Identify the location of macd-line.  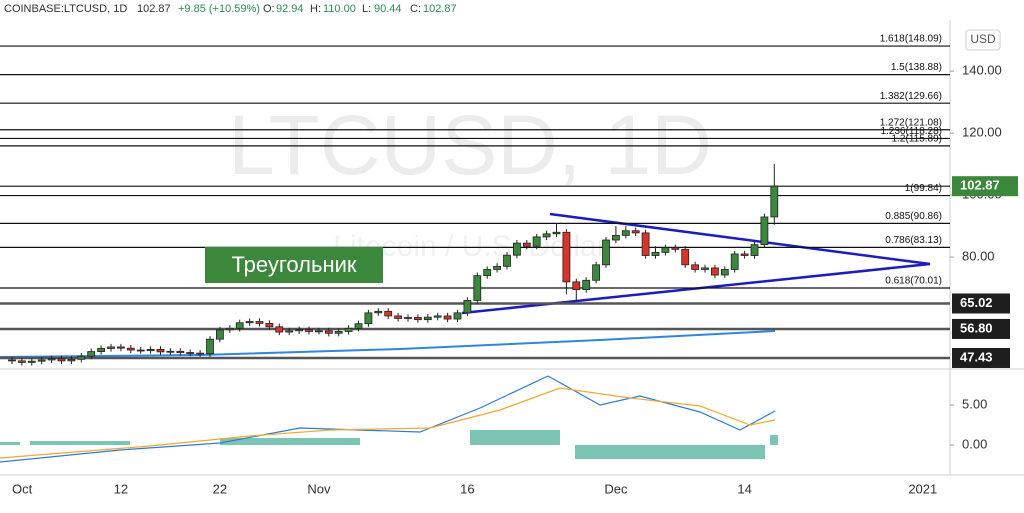
(388, 419).